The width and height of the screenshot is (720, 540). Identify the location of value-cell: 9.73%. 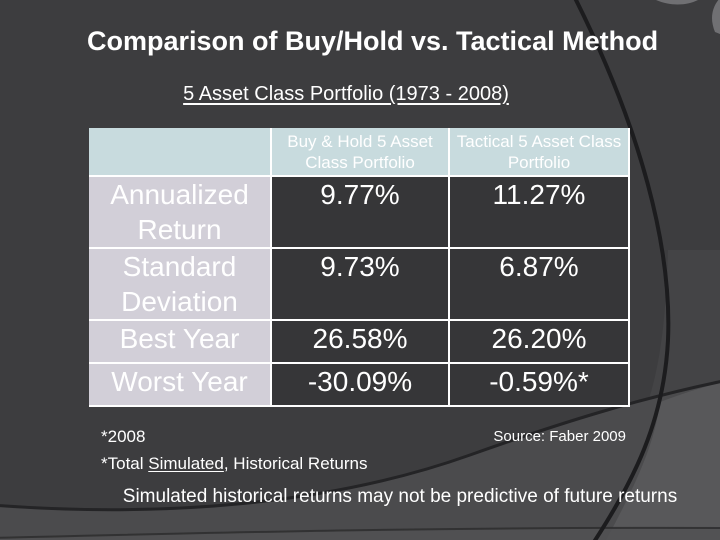
(360, 284).